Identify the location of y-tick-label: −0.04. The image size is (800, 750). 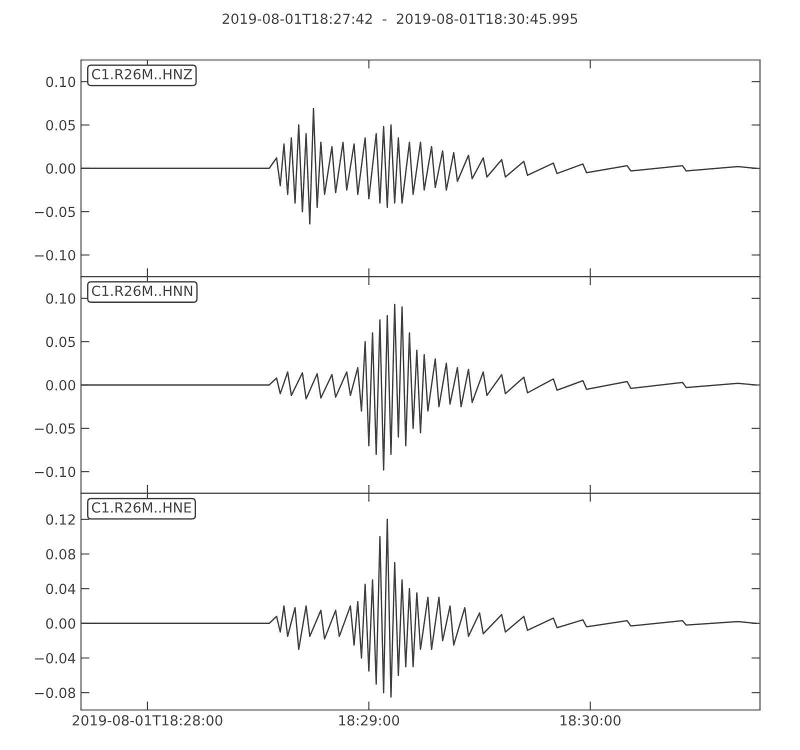
(55, 658).